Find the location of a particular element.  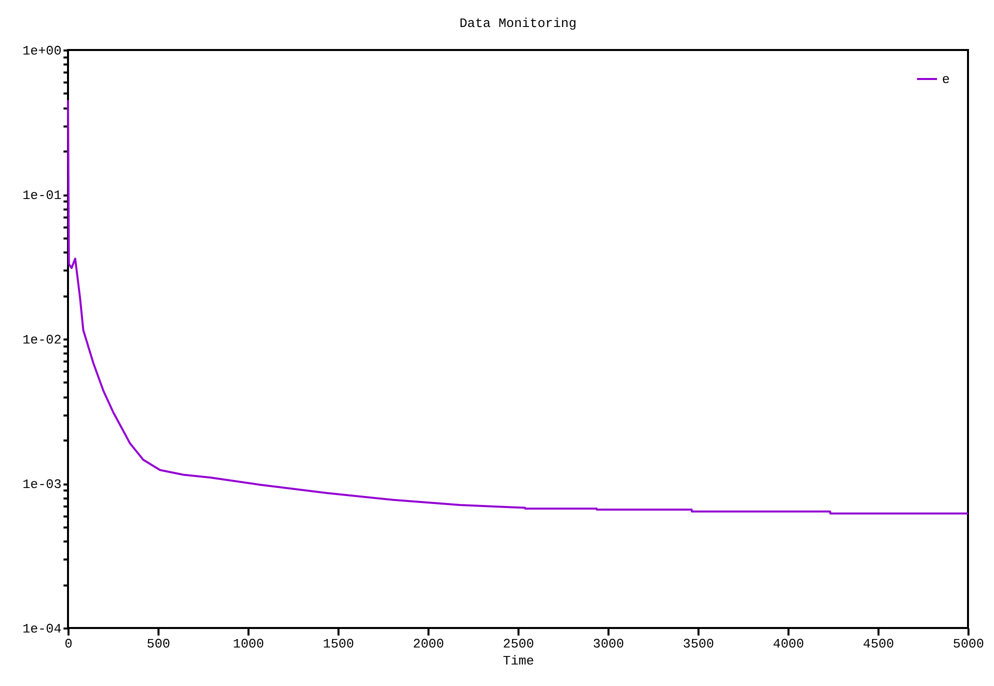

y-tick-label: 1e+00 is located at coordinates (42, 51).